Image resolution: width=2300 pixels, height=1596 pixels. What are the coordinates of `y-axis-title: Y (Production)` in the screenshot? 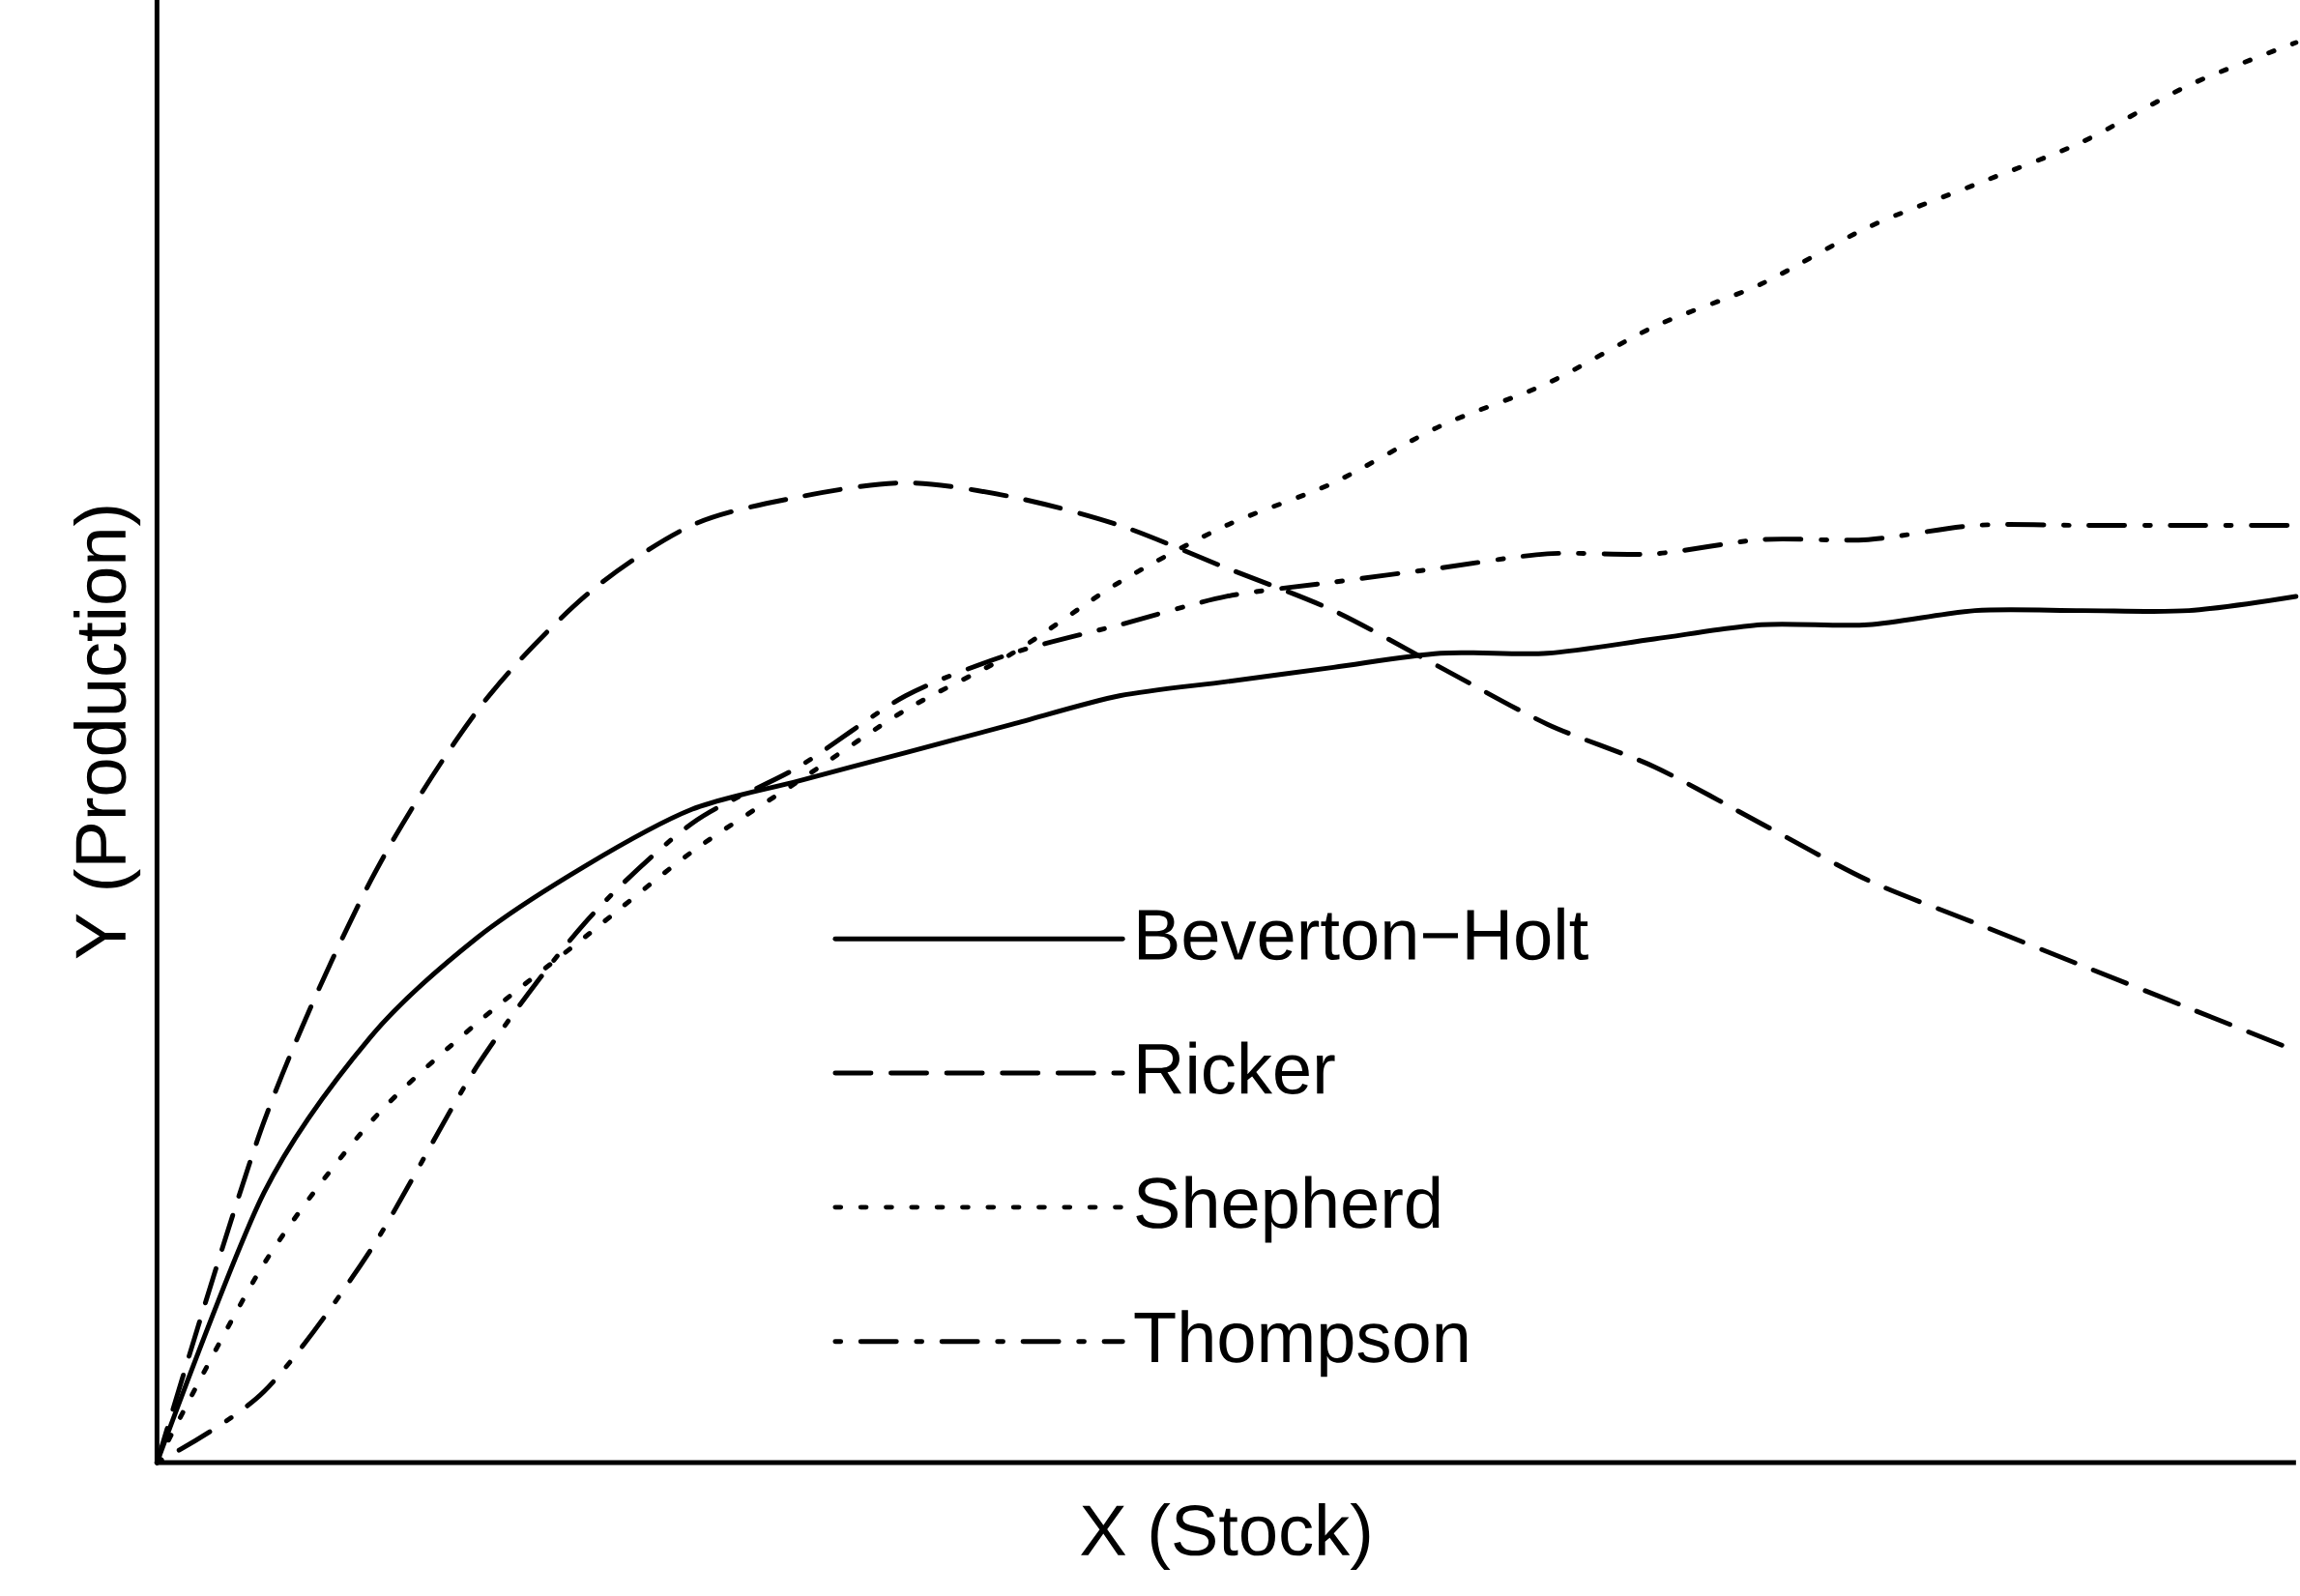 It's located at (107, 733).